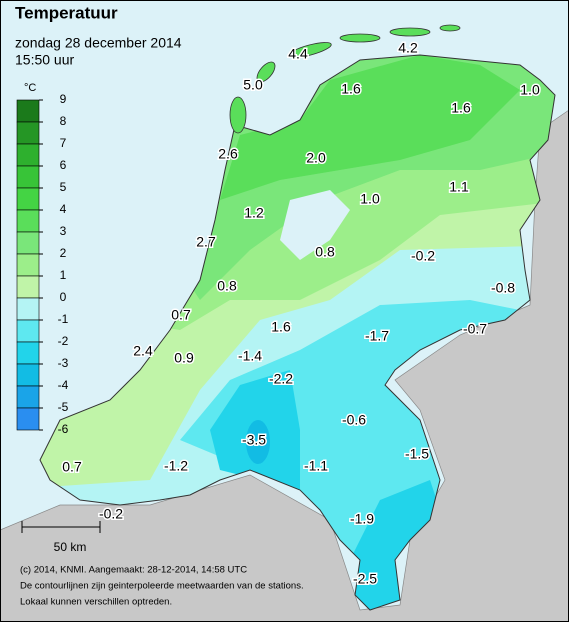 The width and height of the screenshot is (569, 627). What do you see at coordinates (362, 519) in the screenshot?
I see `station-reading: -1.9` at bounding box center [362, 519].